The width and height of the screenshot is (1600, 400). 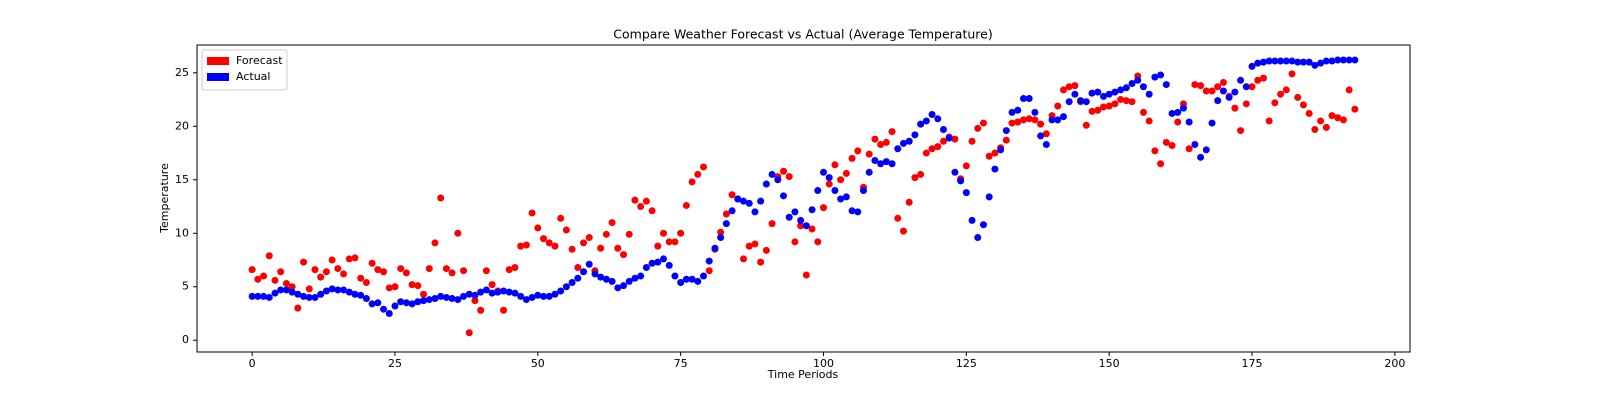 What do you see at coordinates (182, 72) in the screenshot?
I see `y-tick-label: 25` at bounding box center [182, 72].